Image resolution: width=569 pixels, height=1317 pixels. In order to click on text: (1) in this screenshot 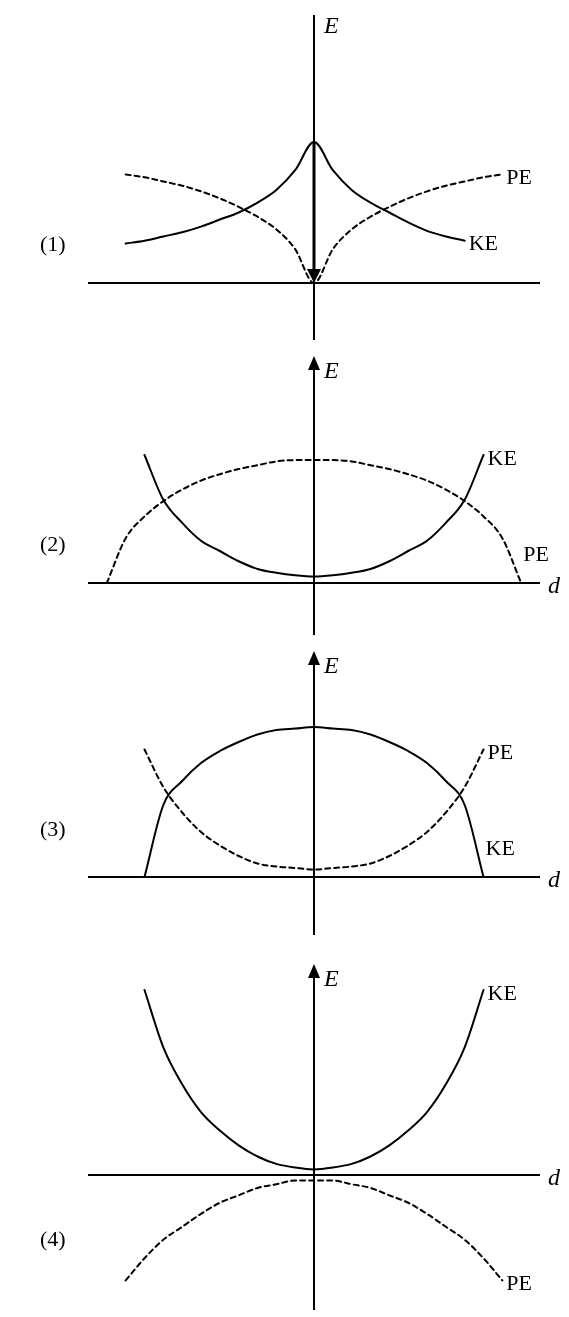, I will do `click(53, 243)`.